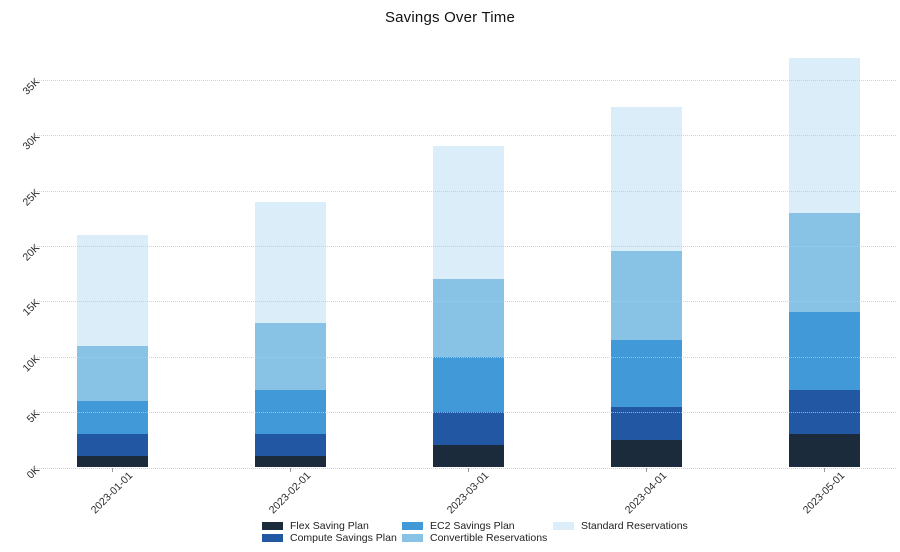  What do you see at coordinates (31, 252) in the screenshot?
I see `y-axis-label: 20K` at bounding box center [31, 252].